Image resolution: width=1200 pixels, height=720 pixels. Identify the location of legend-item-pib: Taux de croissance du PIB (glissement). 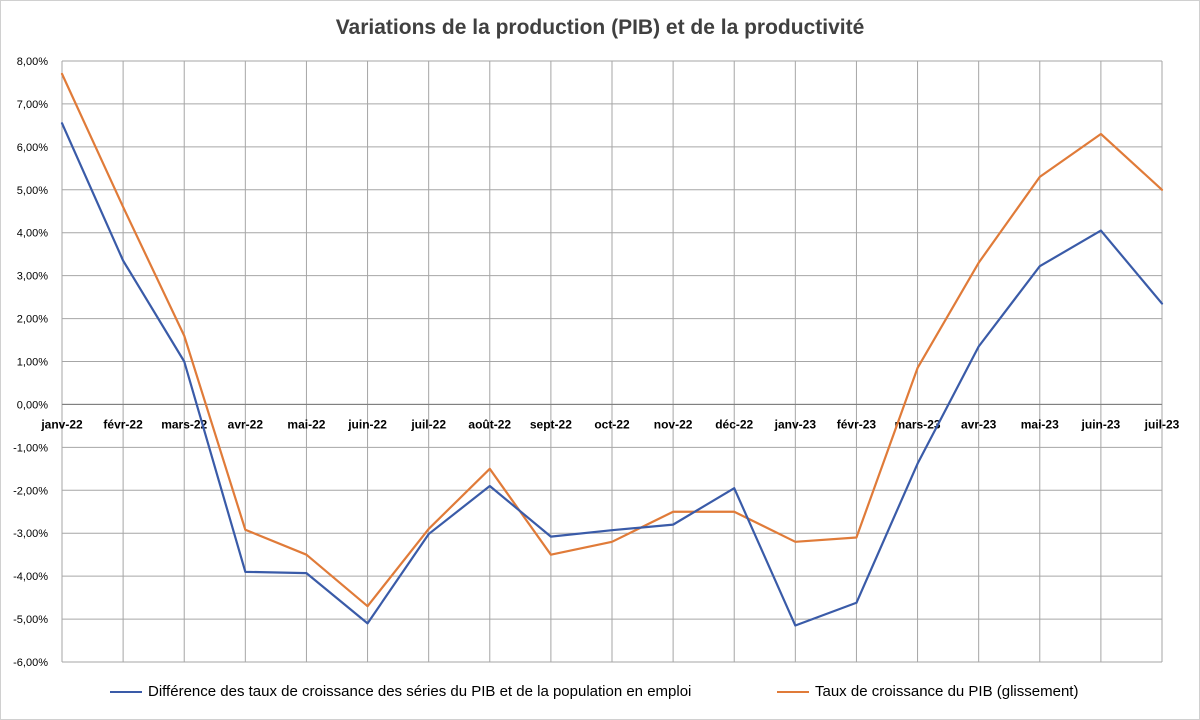
(927, 691).